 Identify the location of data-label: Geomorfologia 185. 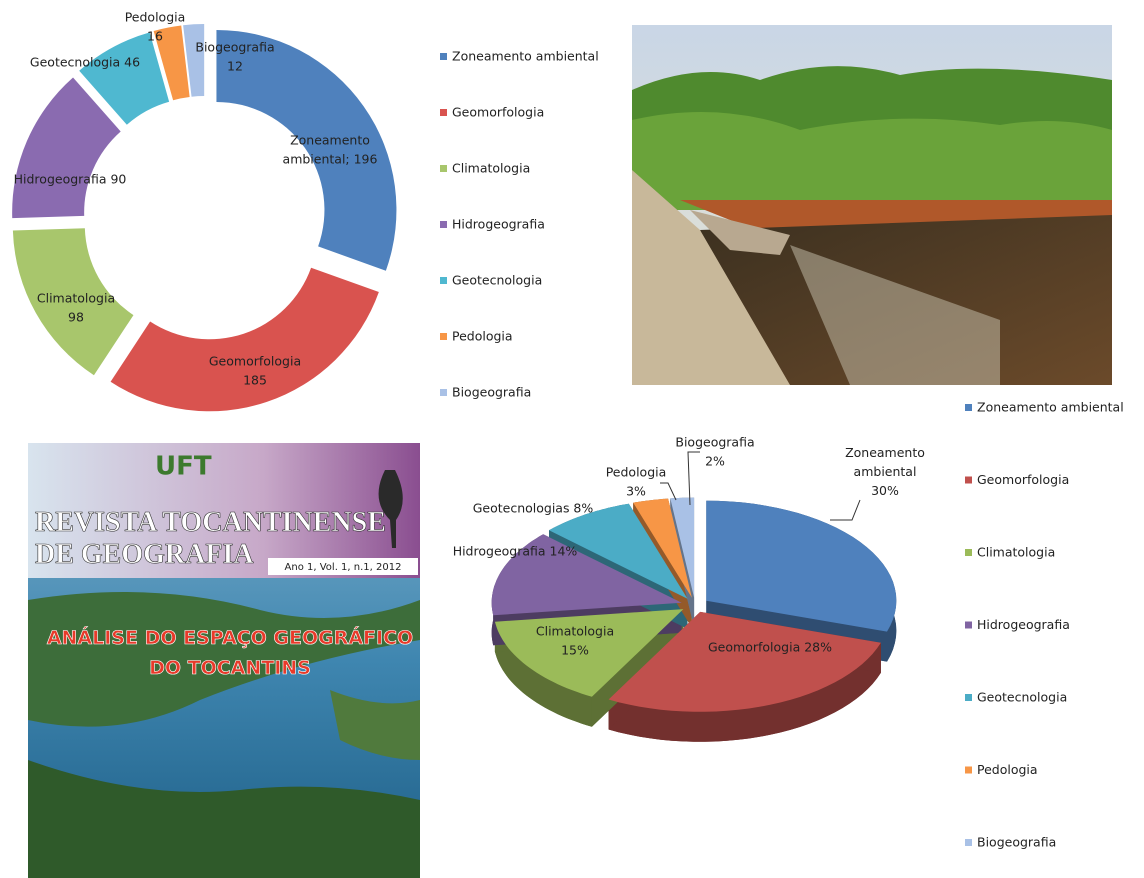
(255, 370).